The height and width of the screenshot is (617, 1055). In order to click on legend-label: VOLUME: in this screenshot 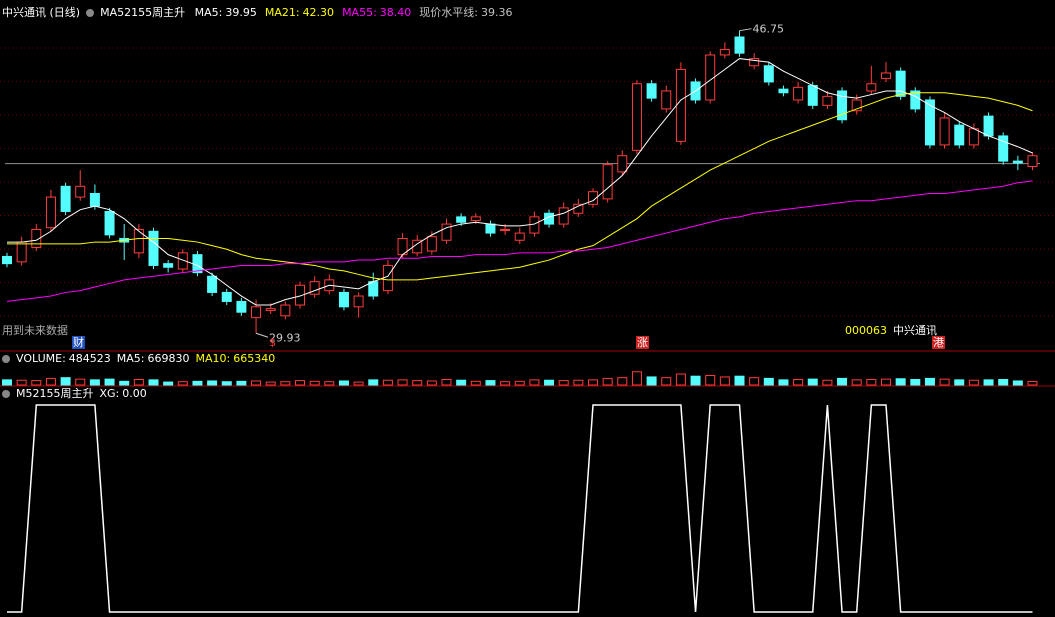, I will do `click(41, 358)`.